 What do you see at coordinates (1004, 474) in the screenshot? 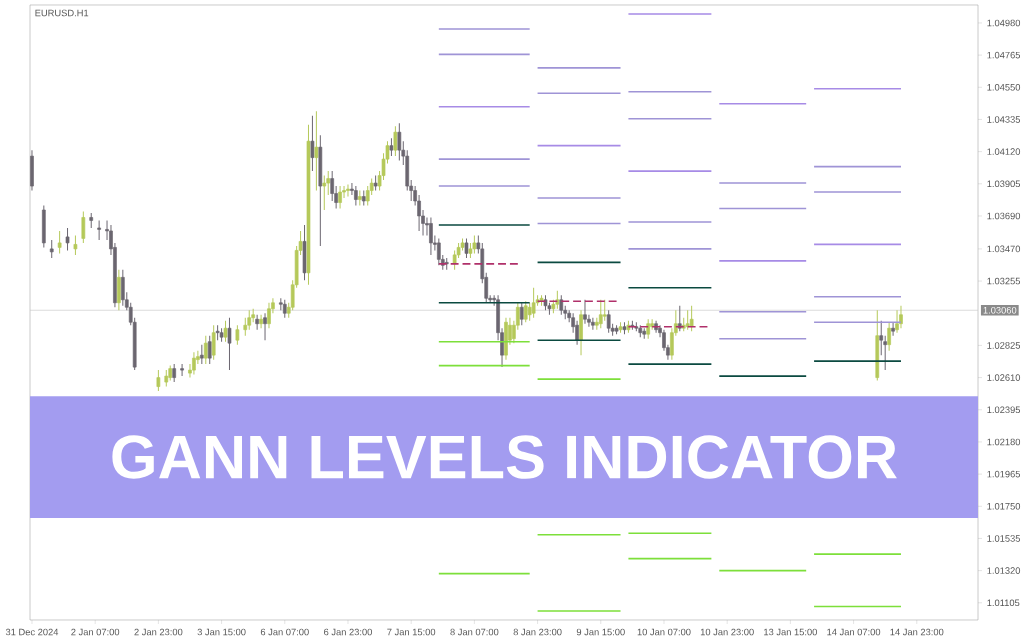
I see `y-tick-label: 1.01965` at bounding box center [1004, 474].